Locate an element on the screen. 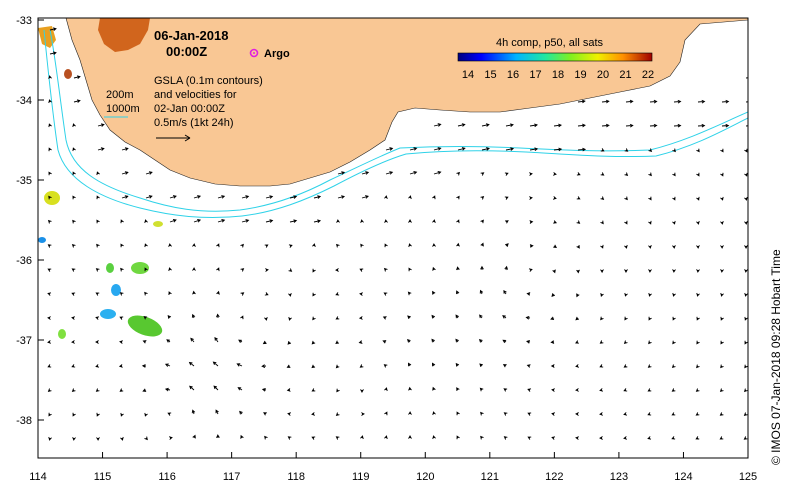 The image size is (790, 492). contour-1000-label: 1000m is located at coordinates (123, 109).